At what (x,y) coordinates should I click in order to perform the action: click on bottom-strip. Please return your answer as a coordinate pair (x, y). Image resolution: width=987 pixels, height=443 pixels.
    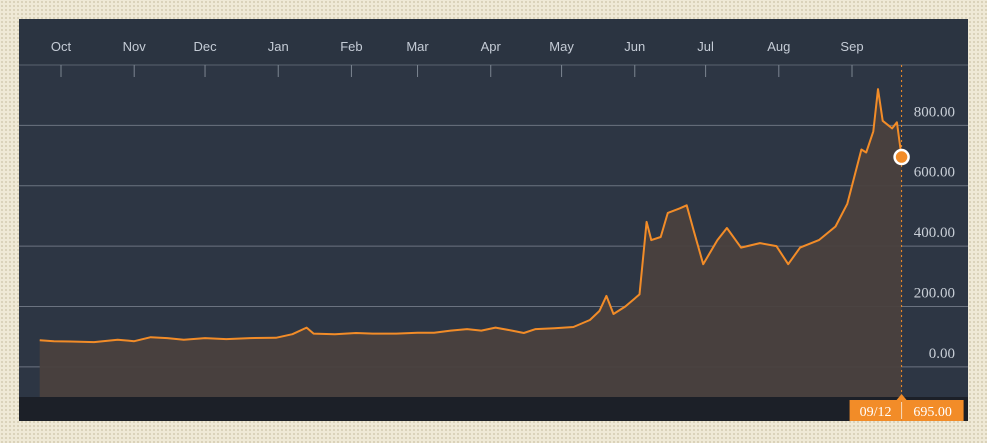
    Looking at the image, I should click on (493, 409).